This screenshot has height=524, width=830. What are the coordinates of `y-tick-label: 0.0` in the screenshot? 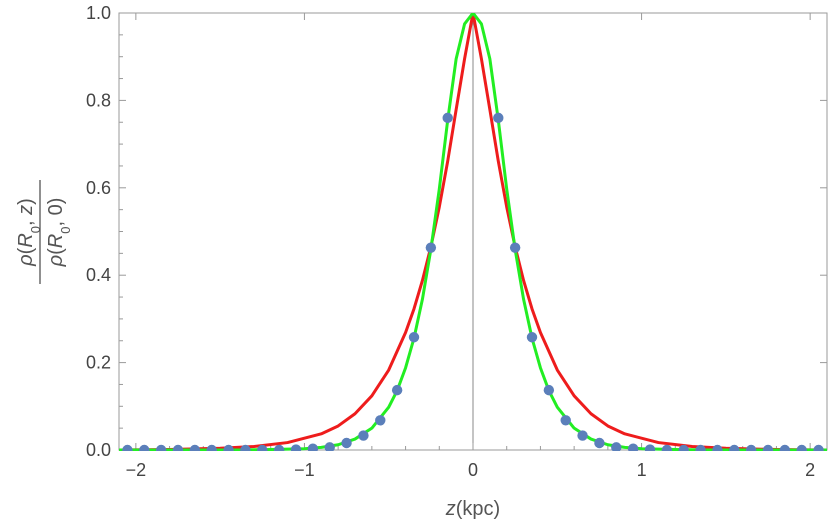 It's located at (98, 450).